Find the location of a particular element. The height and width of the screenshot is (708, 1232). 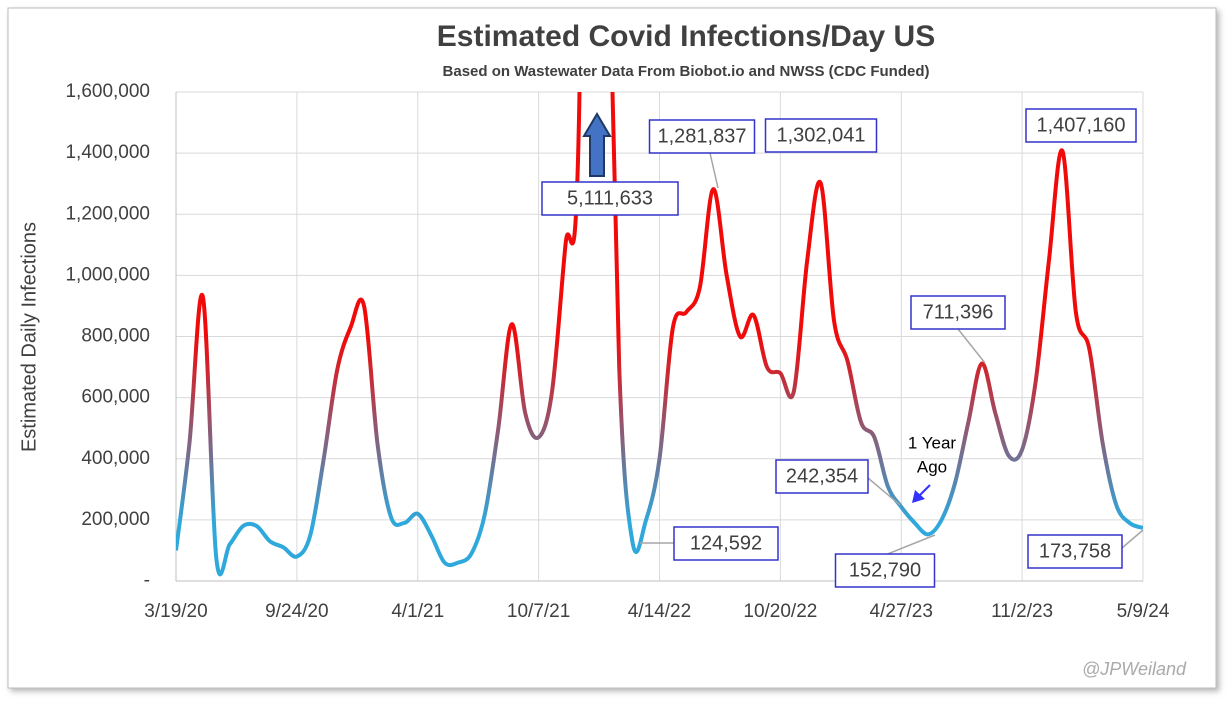

y-tick-label: 800,000 is located at coordinates (115, 336).